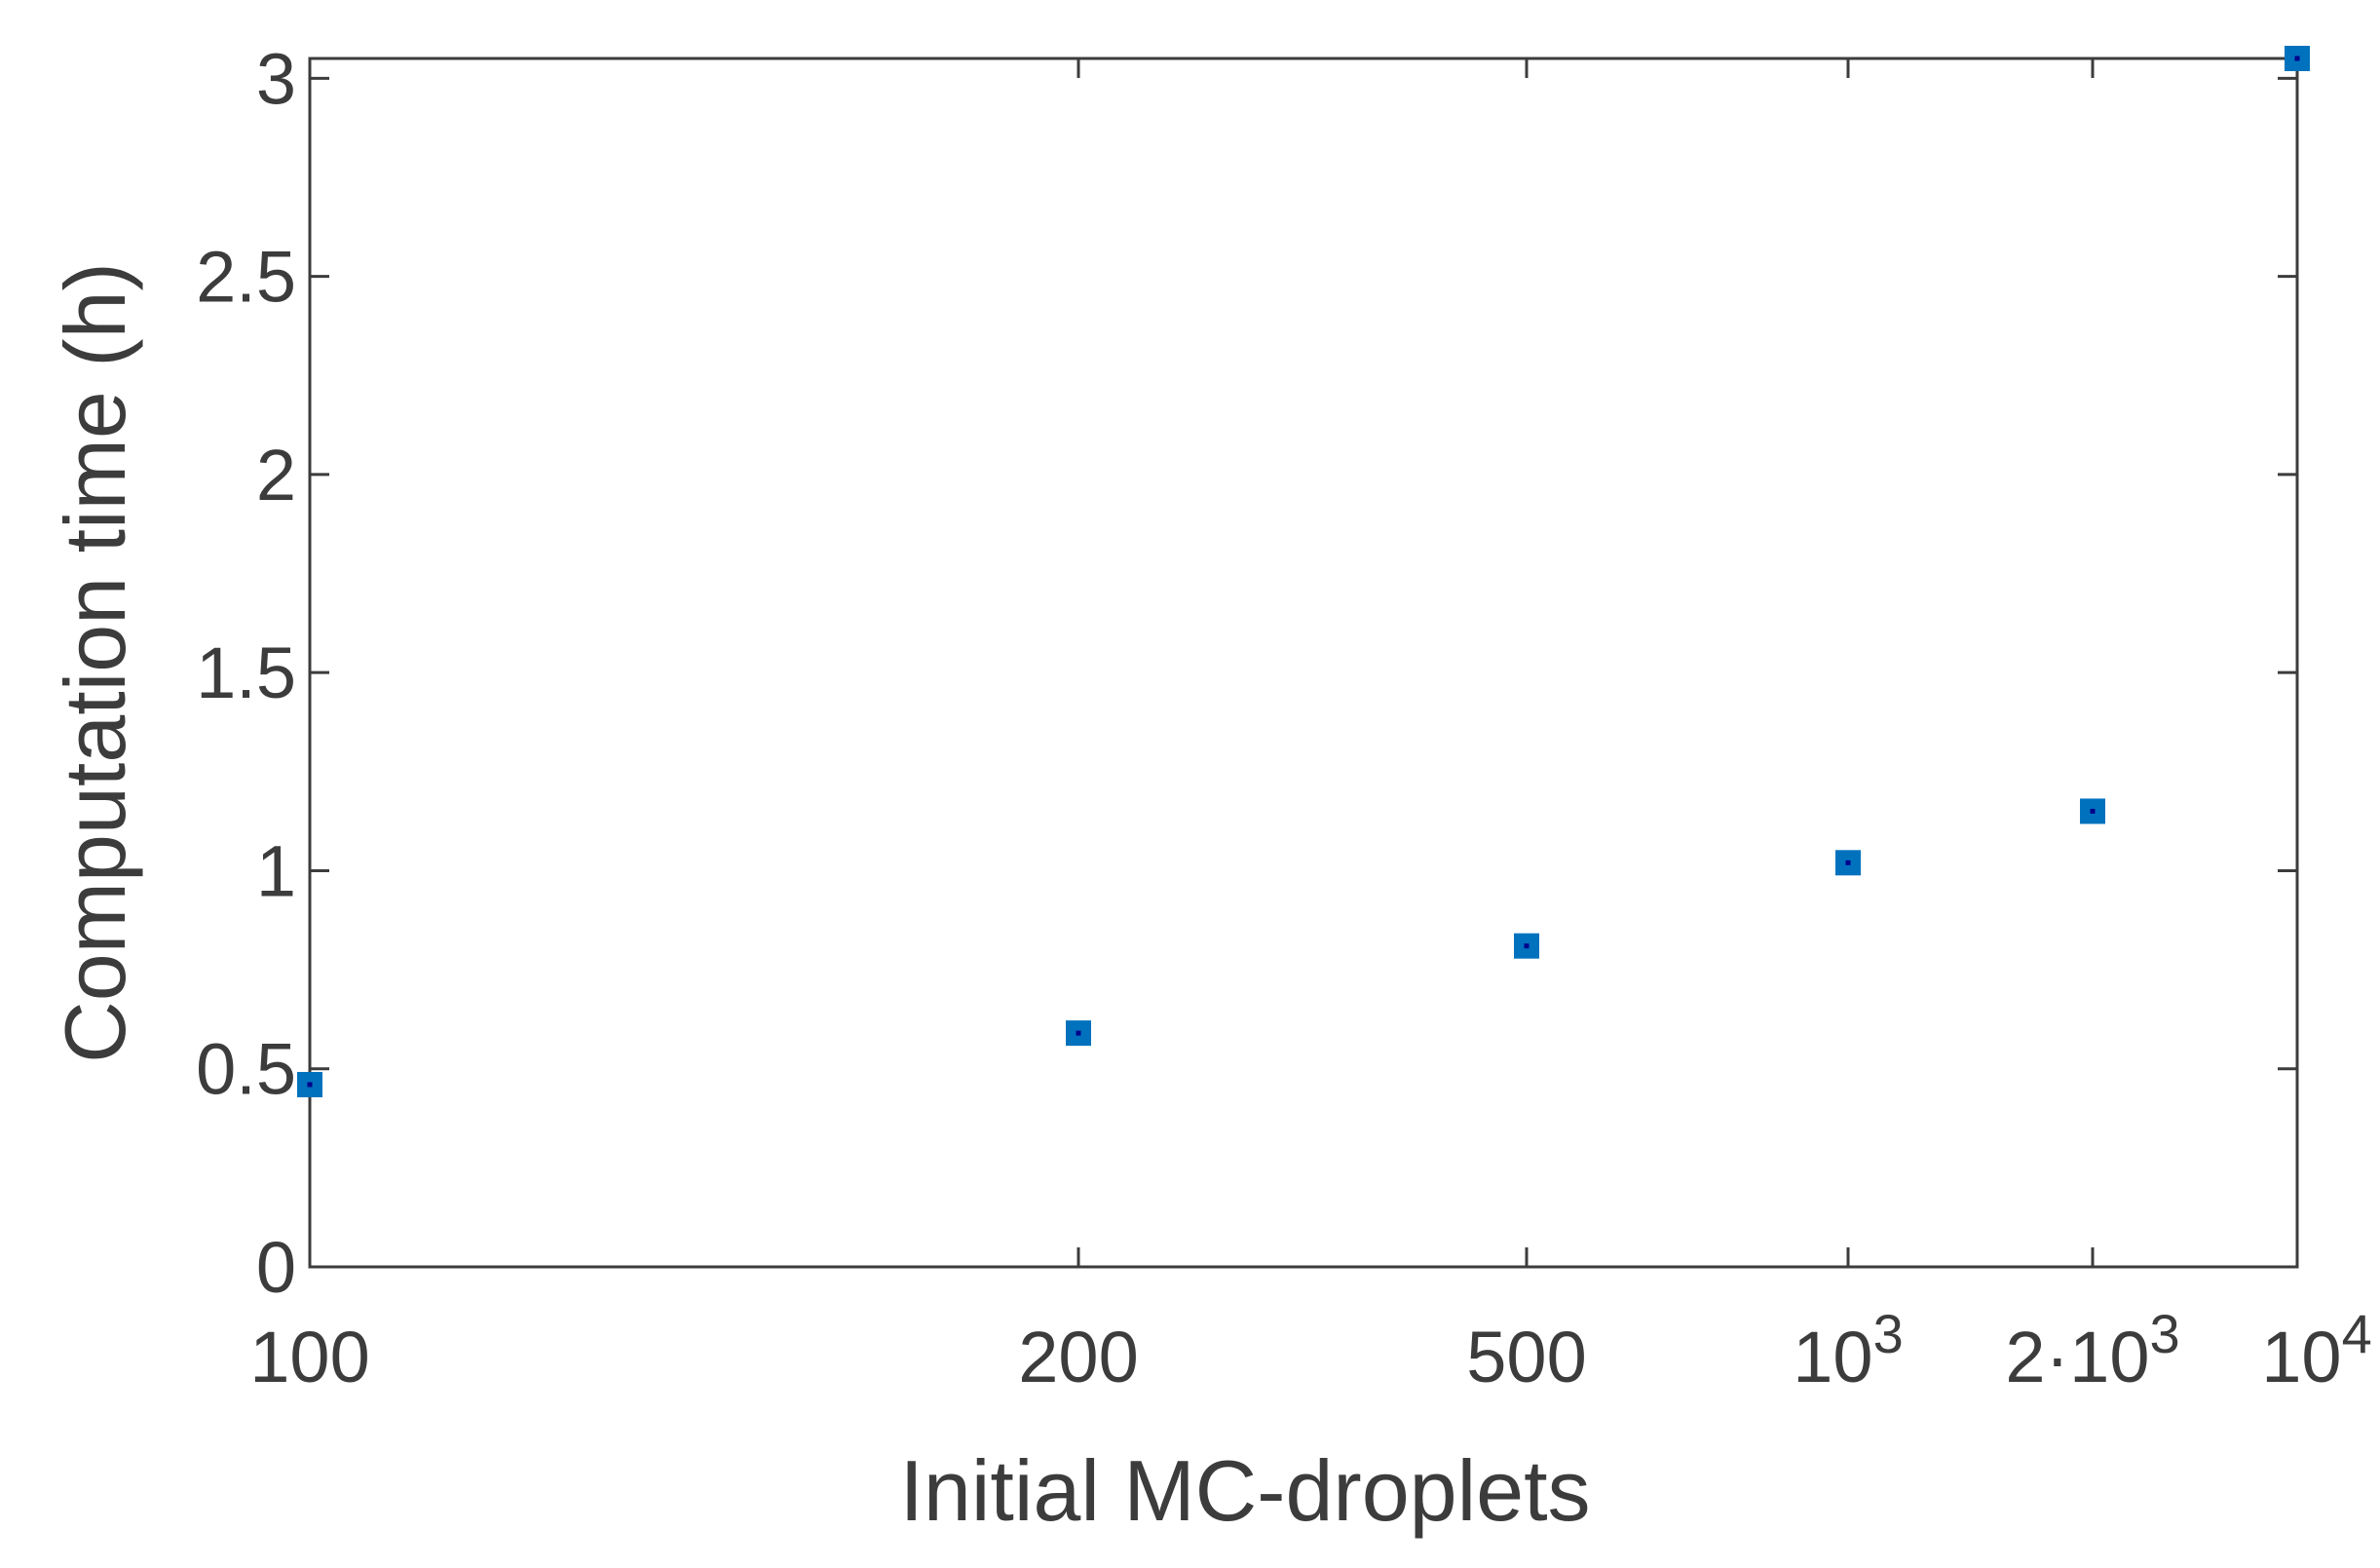  Describe the element at coordinates (246, 672) in the screenshot. I see `y-tick-label: 1.5` at that location.